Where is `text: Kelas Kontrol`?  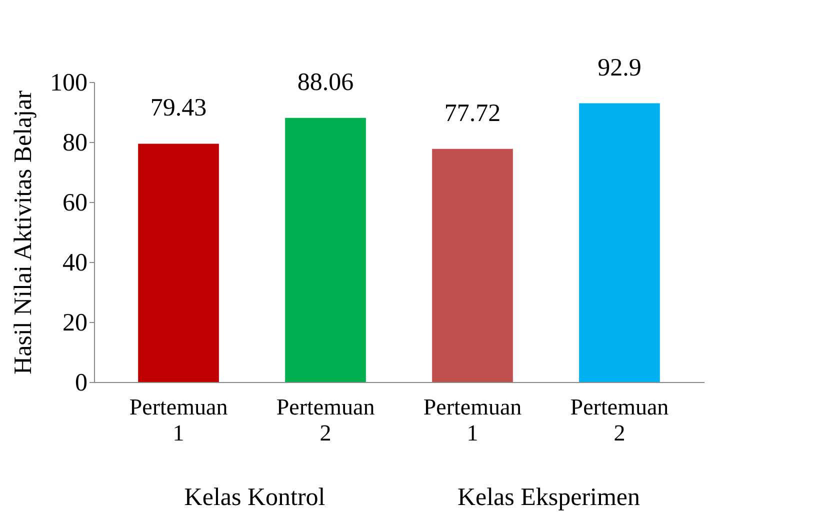
text: Kelas Kontrol is located at coordinates (255, 497).